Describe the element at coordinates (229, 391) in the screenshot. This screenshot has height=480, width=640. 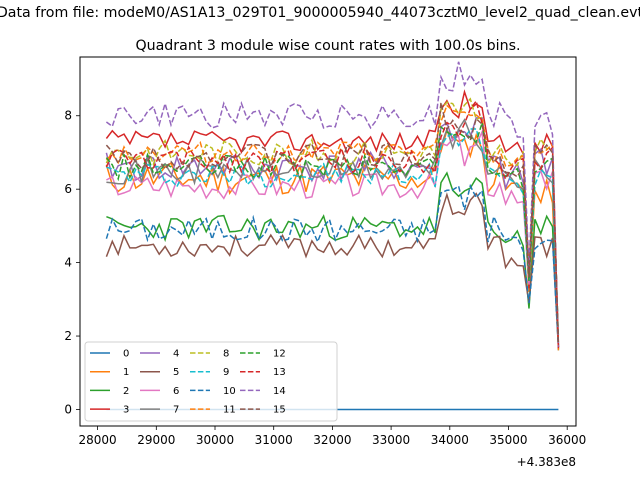
I see `legend-label: 10` at that location.